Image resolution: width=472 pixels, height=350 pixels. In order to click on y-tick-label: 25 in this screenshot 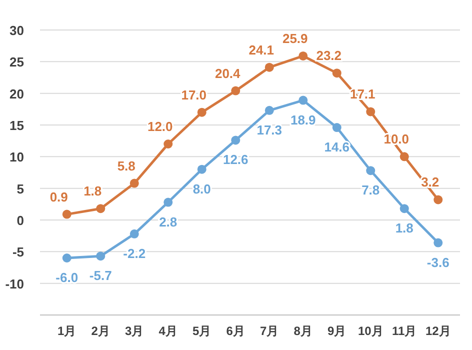, I will do `click(17, 62)`.